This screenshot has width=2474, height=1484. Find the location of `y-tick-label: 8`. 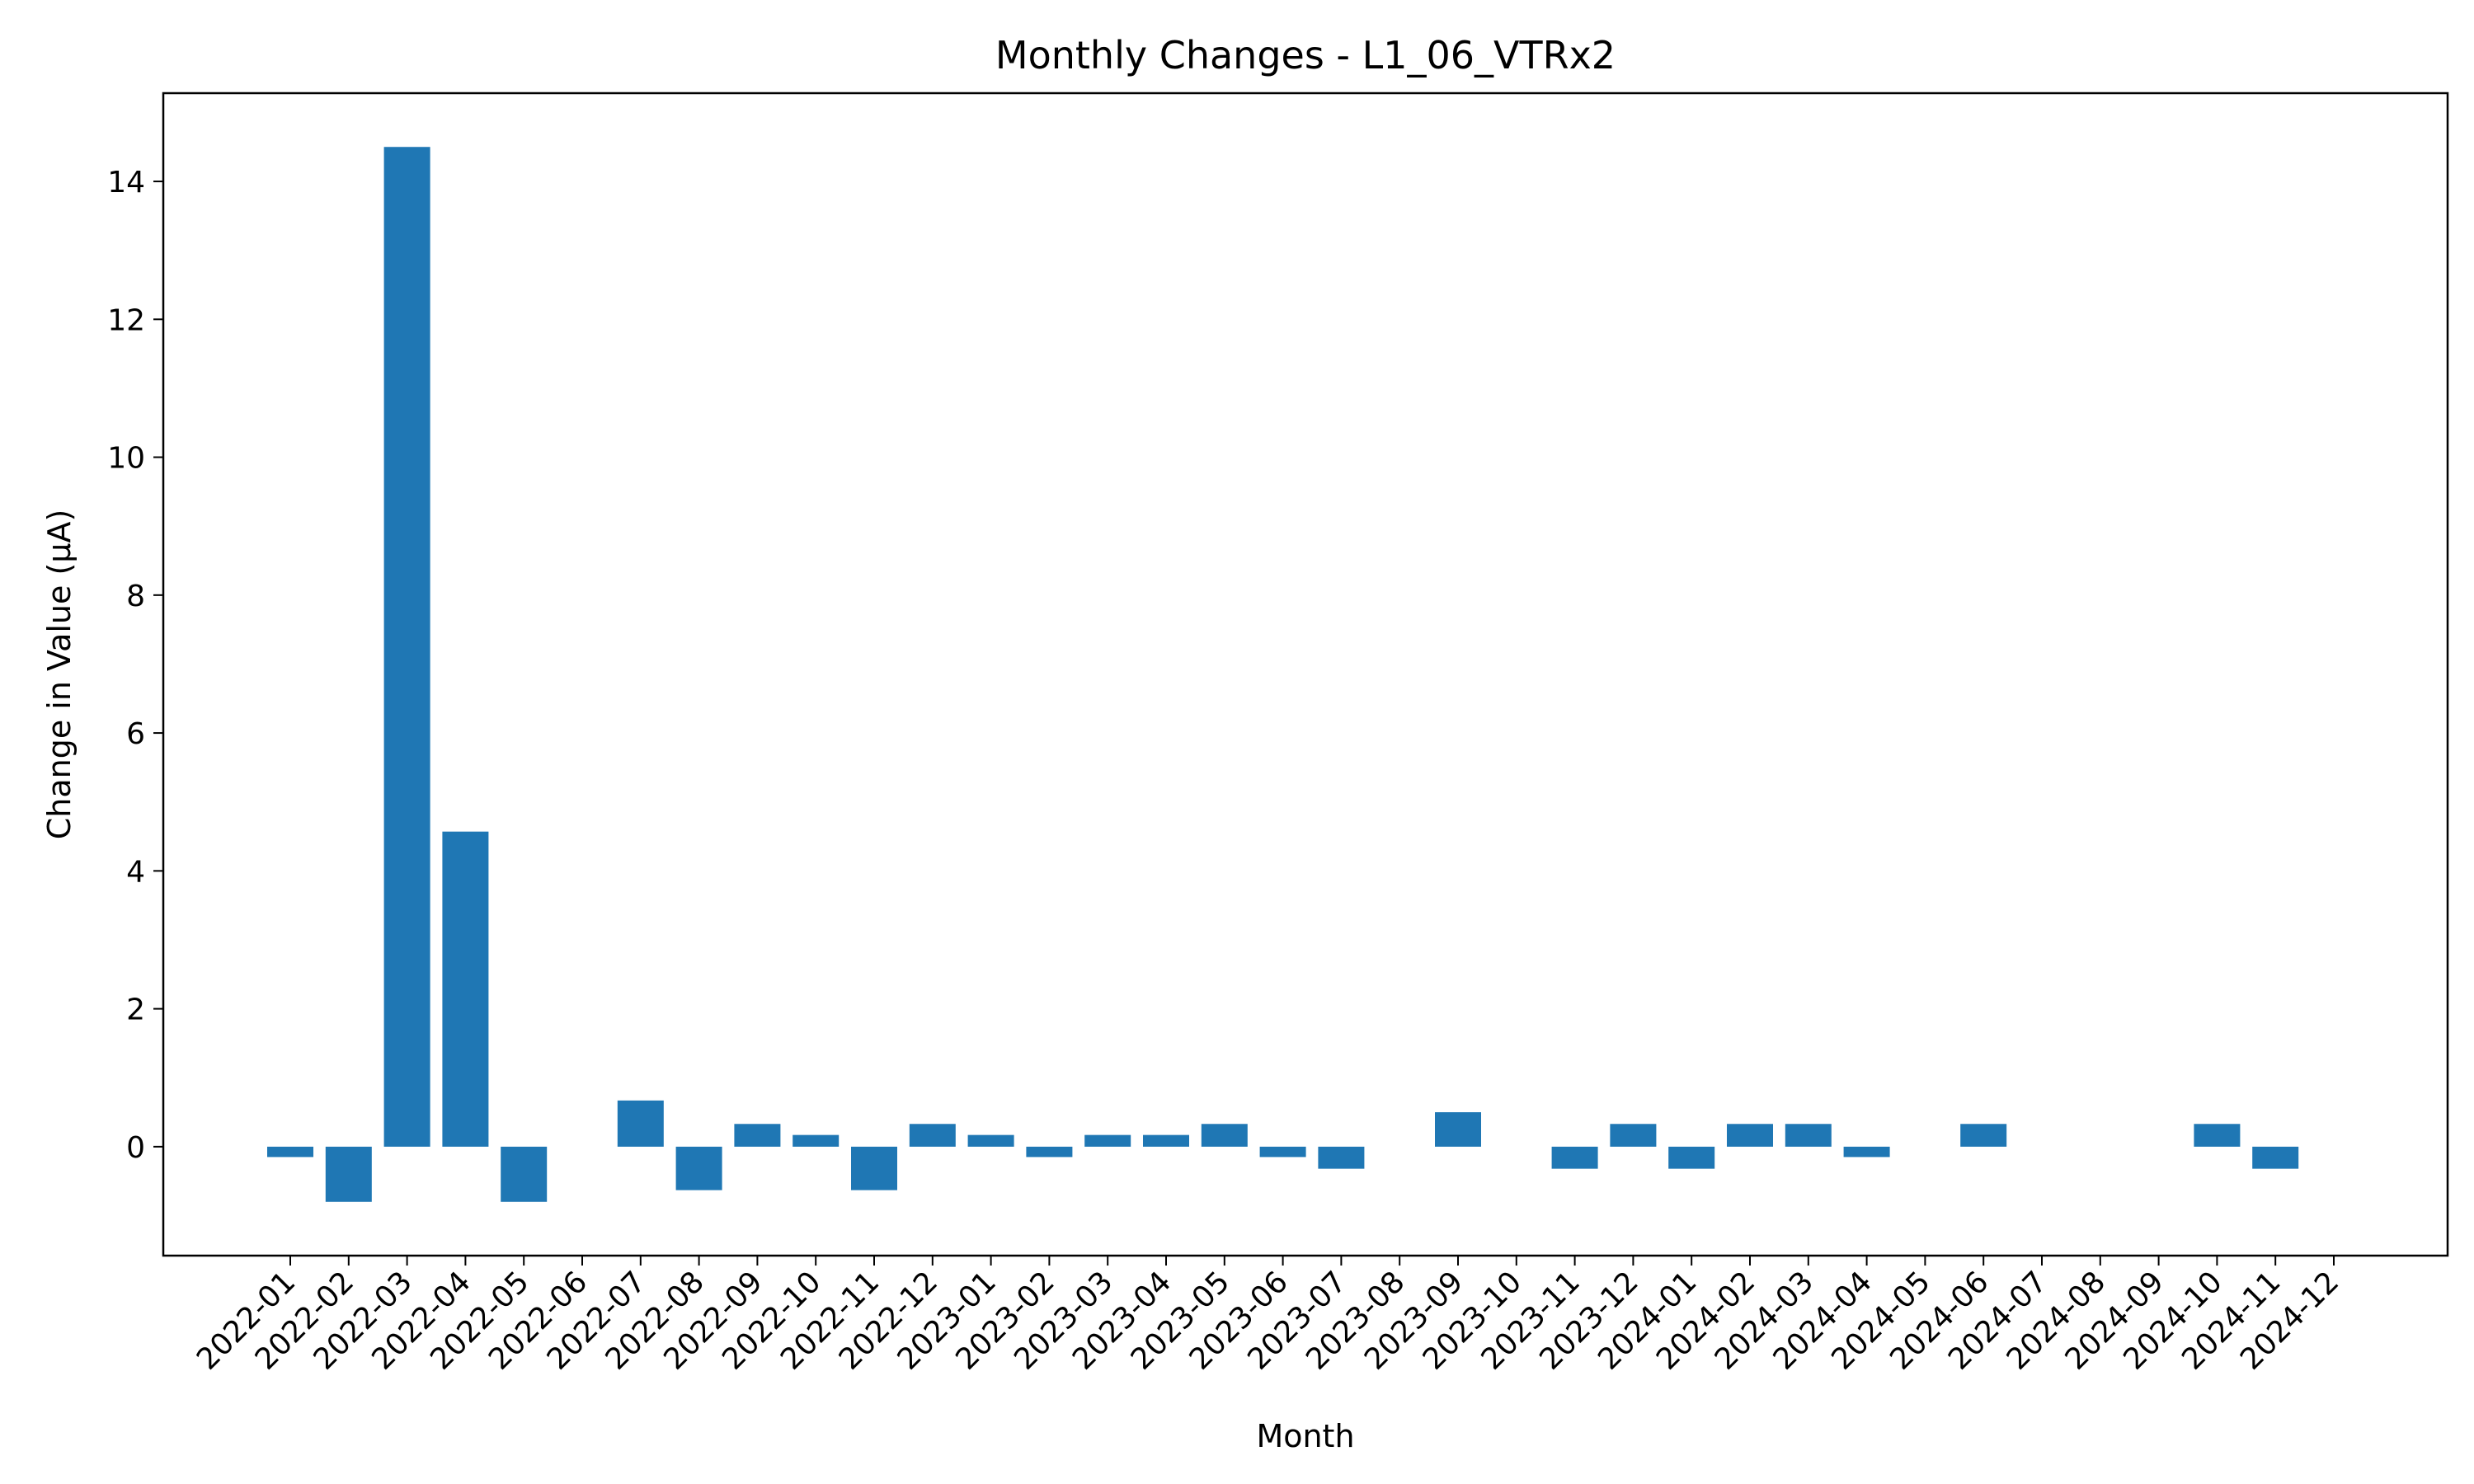

y-tick-label: 8 is located at coordinates (135, 596).